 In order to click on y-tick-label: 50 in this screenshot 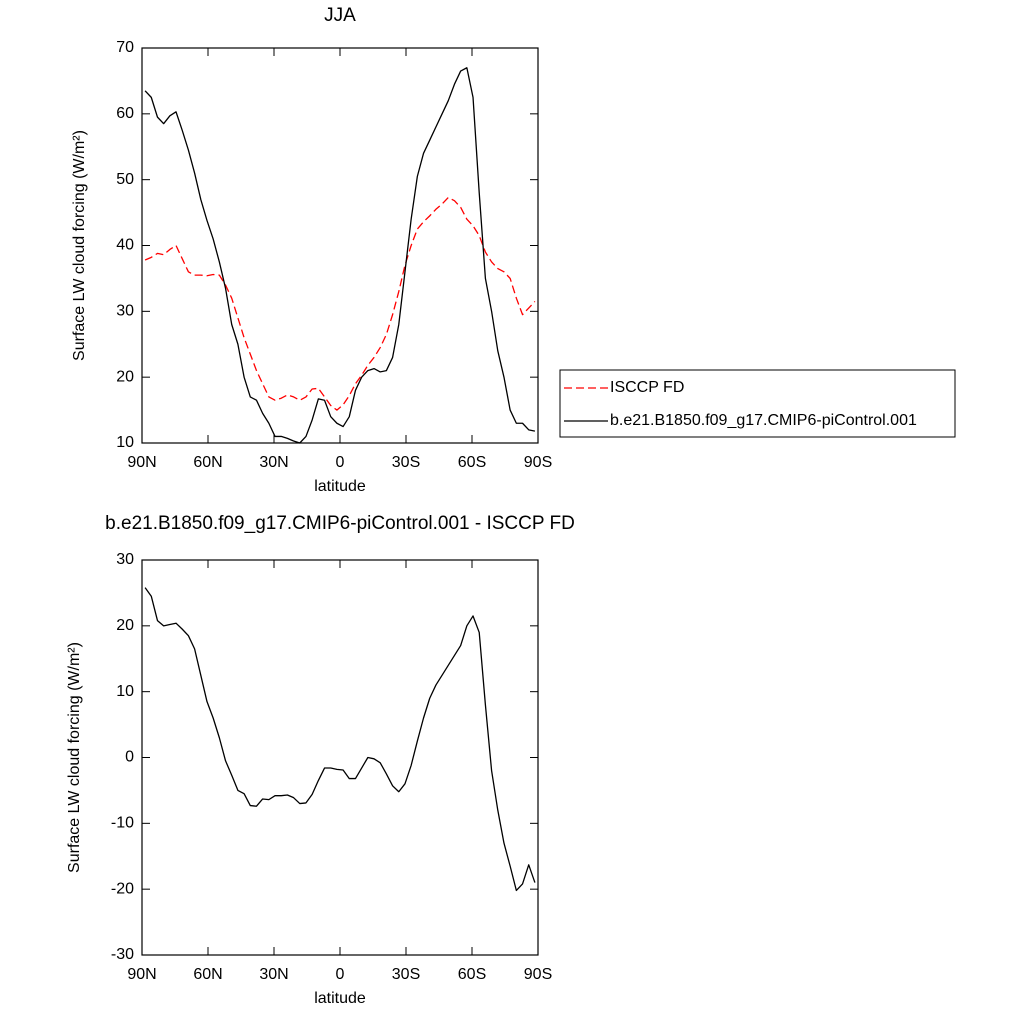, I will do `click(125, 179)`.